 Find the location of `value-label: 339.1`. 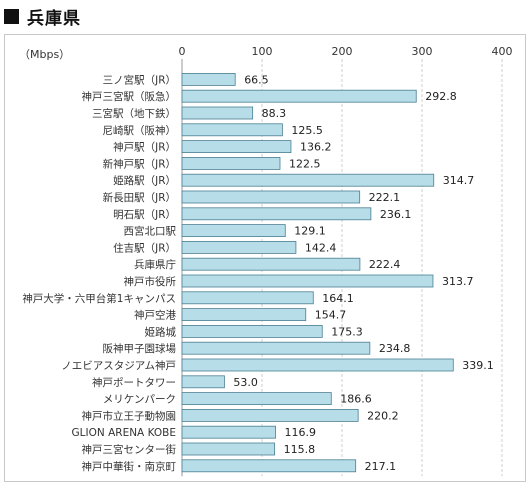

value-label: 339.1 is located at coordinates (478, 365).